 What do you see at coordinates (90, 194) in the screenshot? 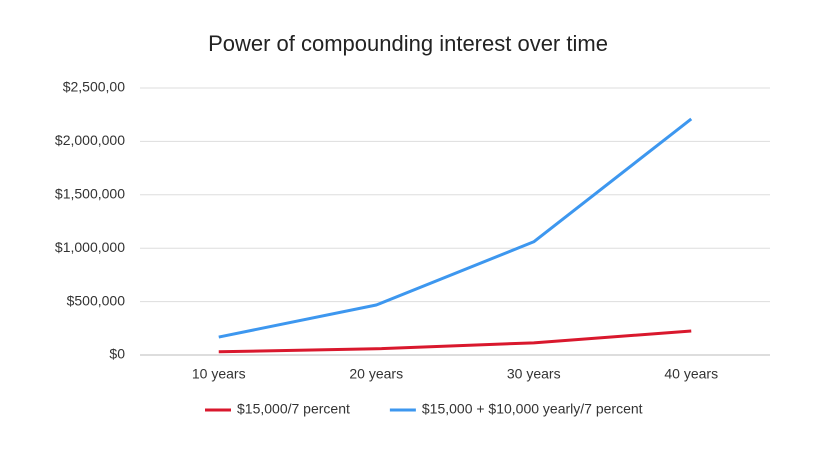
I see `y-tick-label: $1,500,000` at bounding box center [90, 194].